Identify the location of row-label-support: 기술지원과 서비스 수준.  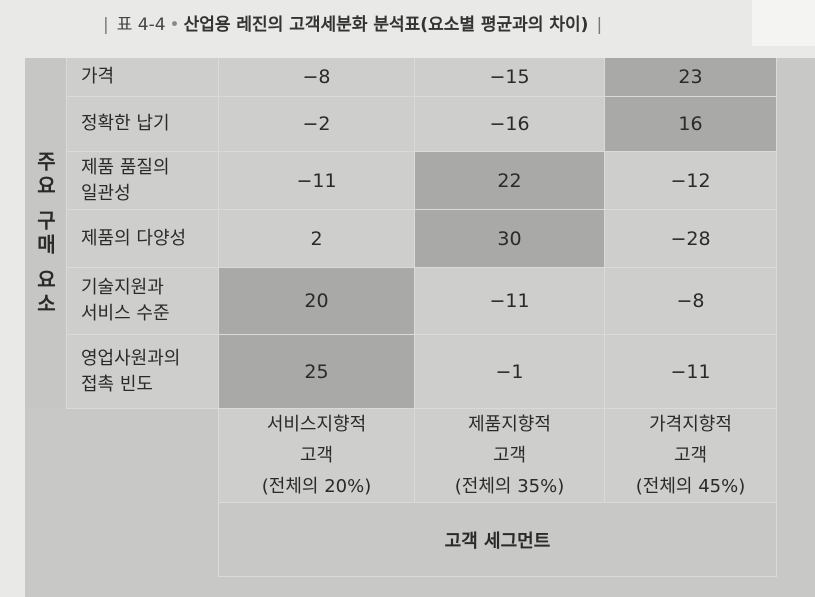
(143, 301).